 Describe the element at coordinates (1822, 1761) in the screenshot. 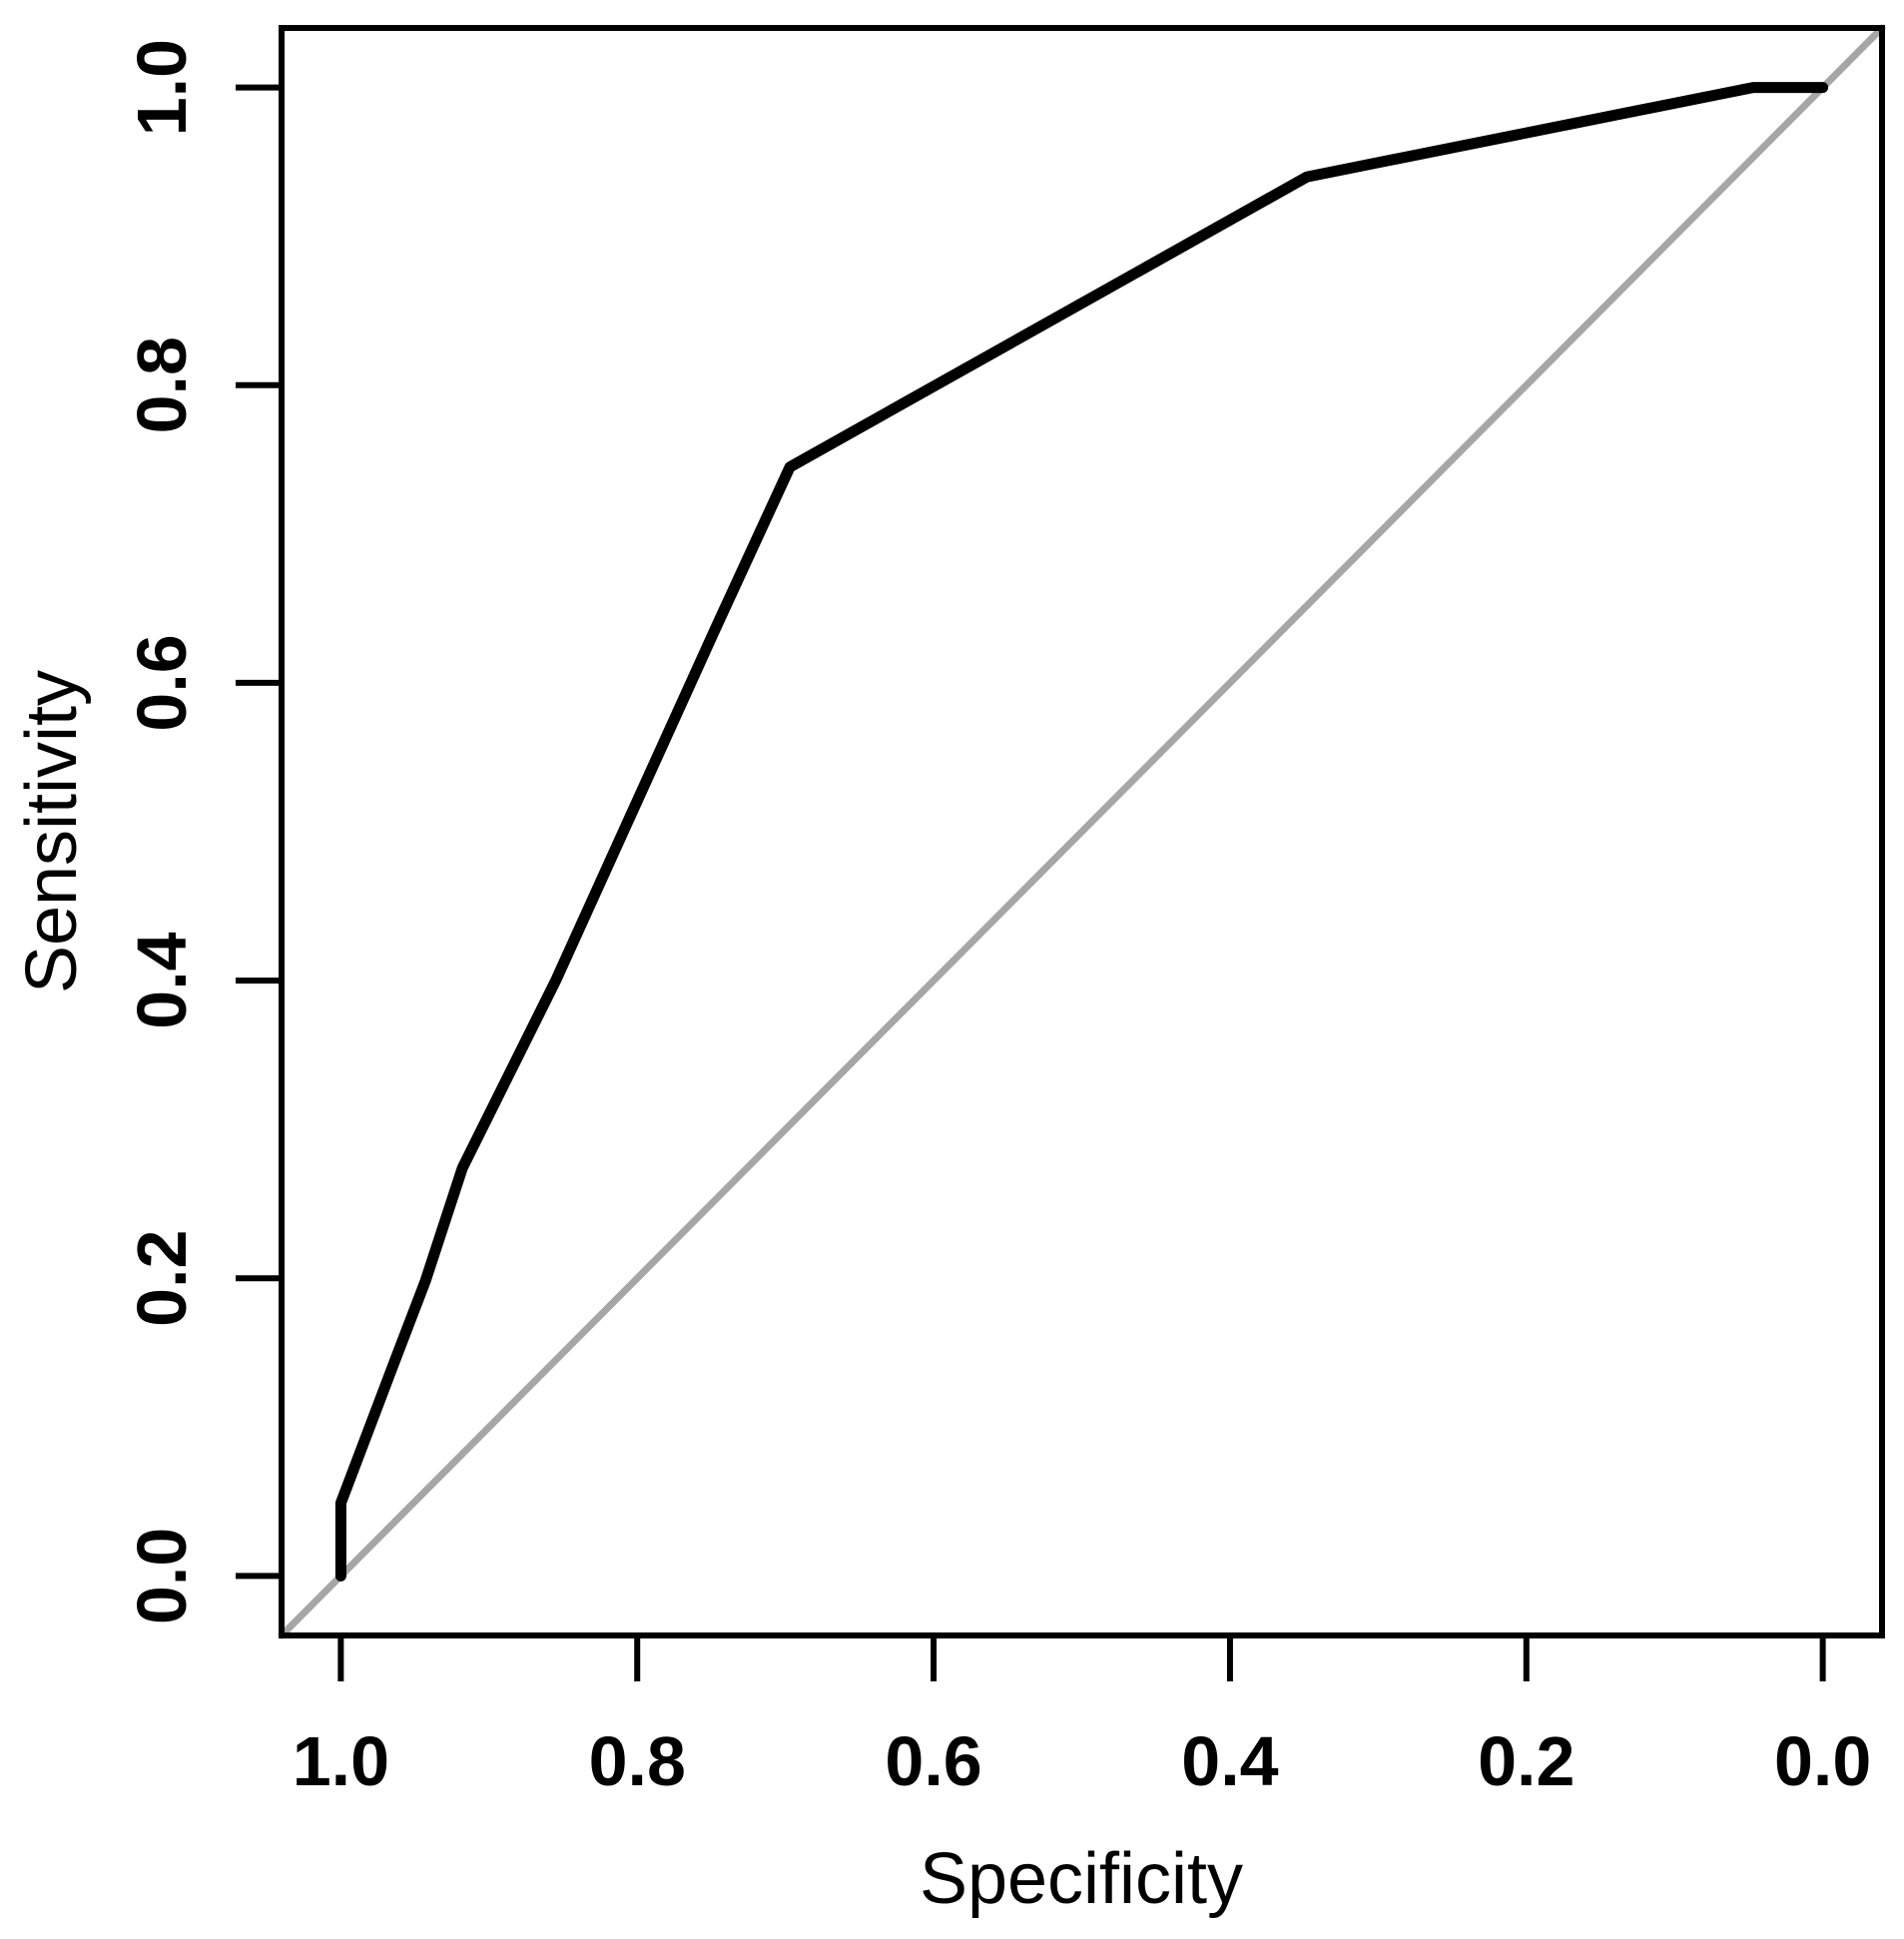

I see `x-axis-tick-label: 0.0` at that location.